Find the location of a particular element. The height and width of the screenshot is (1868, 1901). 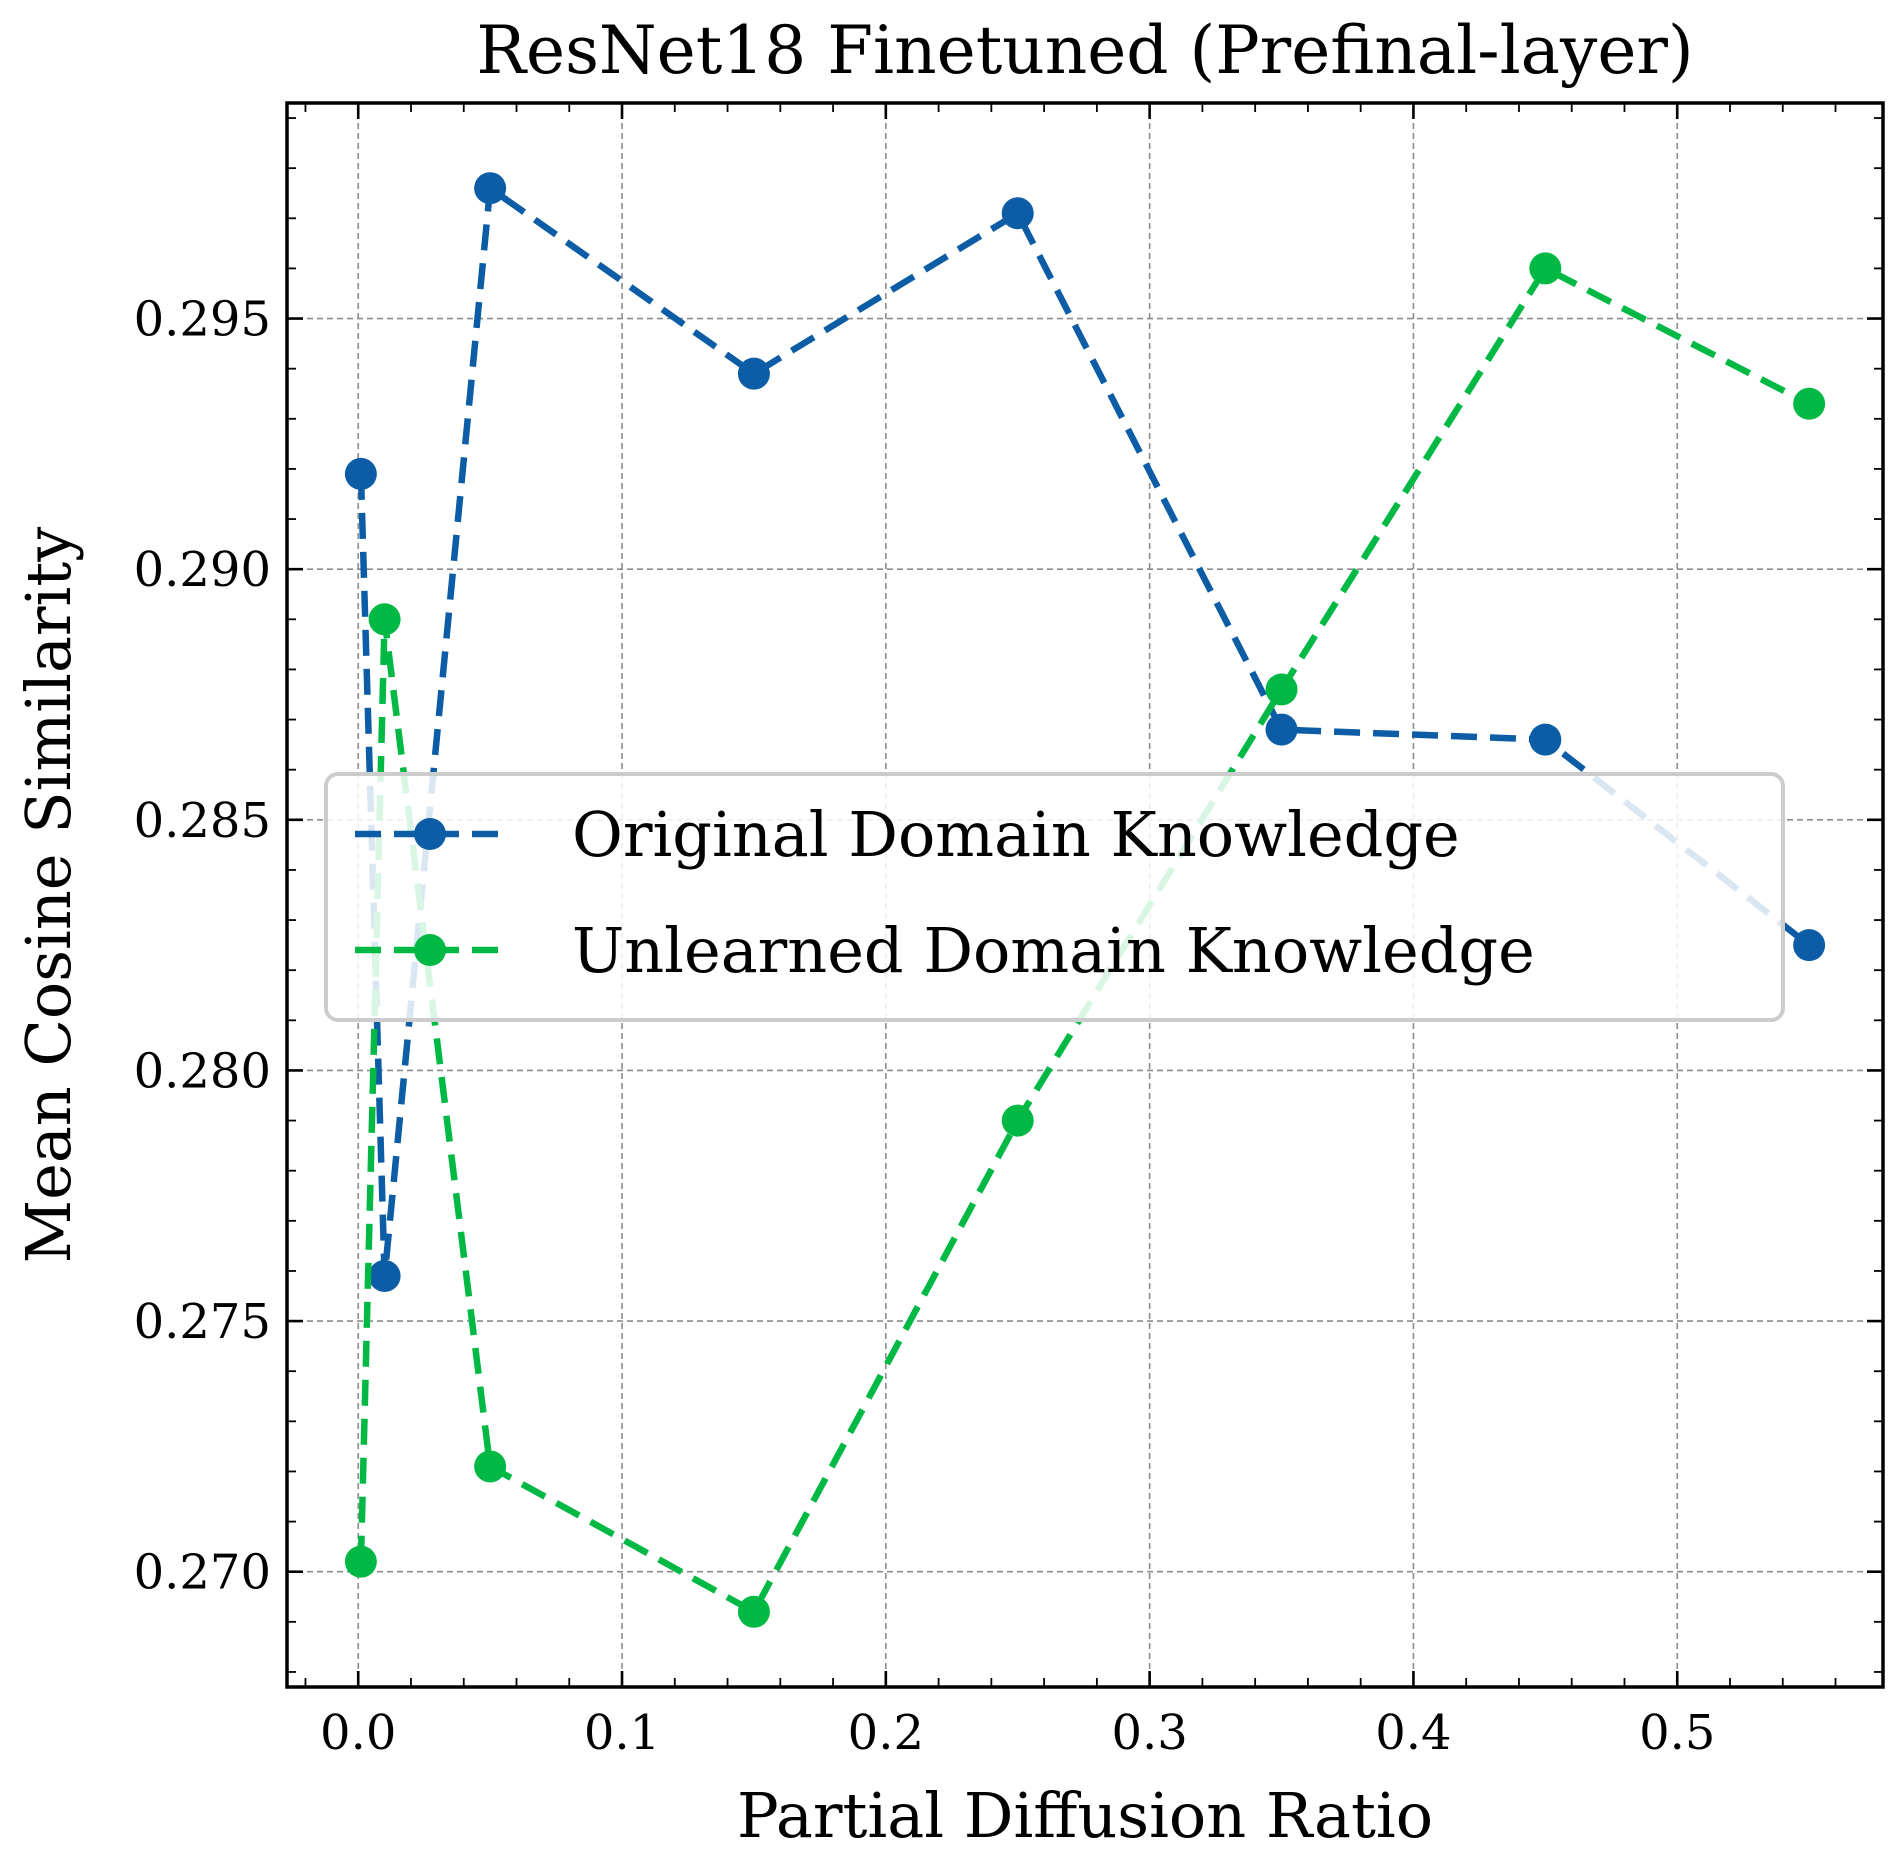

y-tick-label: 0.290 is located at coordinates (202, 570).